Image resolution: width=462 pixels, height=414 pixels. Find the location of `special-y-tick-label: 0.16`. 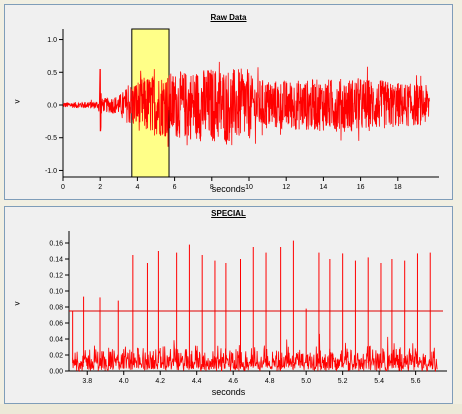

special-y-tick-label: 0.16 is located at coordinates (56, 244).